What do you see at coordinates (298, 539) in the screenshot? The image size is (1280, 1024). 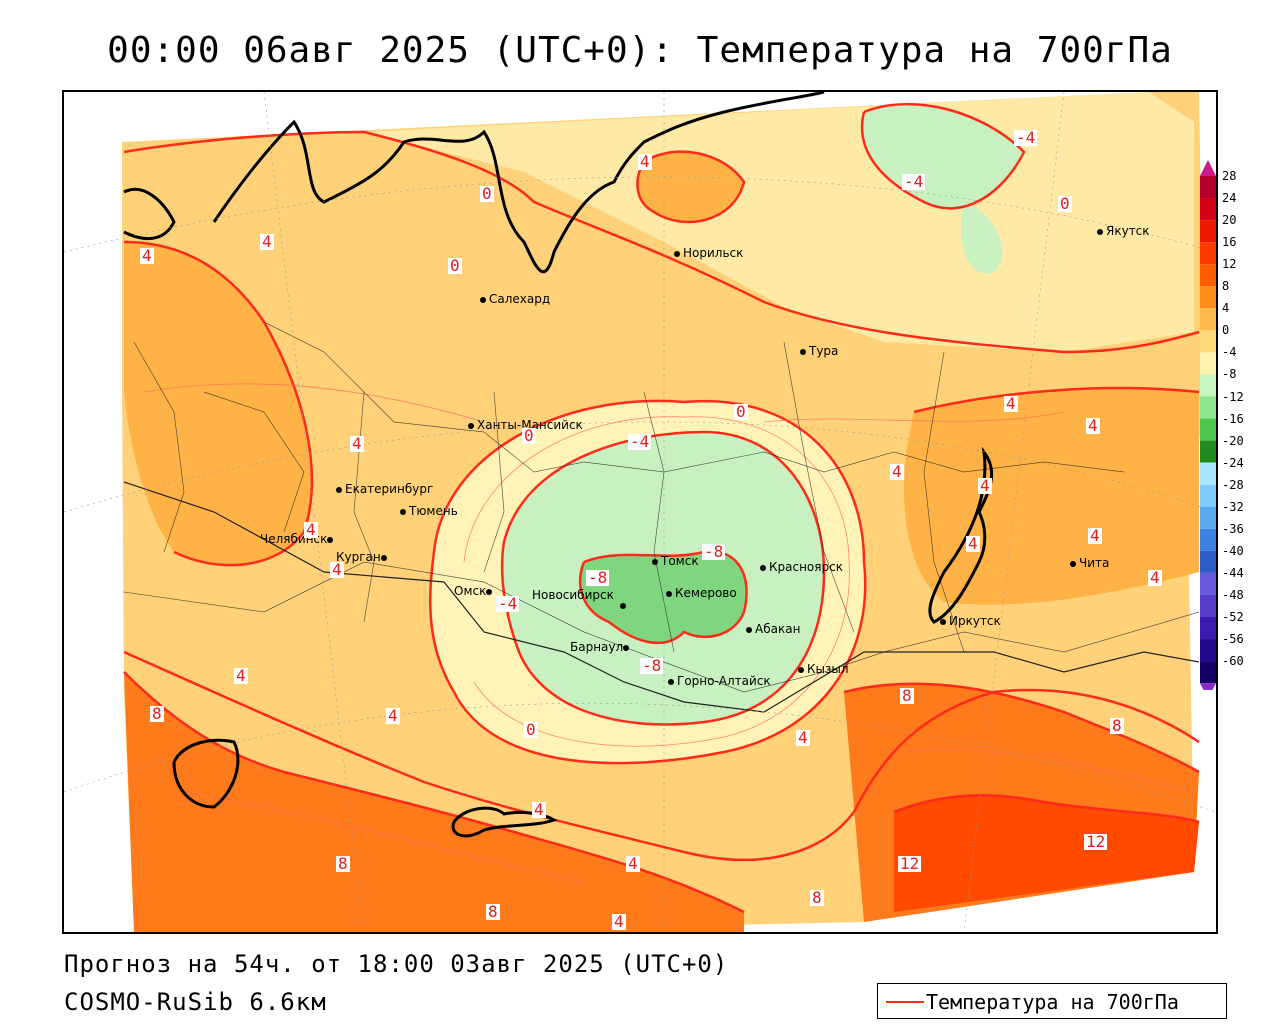 I see `city-chelyabinsk: Челябинск` at bounding box center [298, 539].